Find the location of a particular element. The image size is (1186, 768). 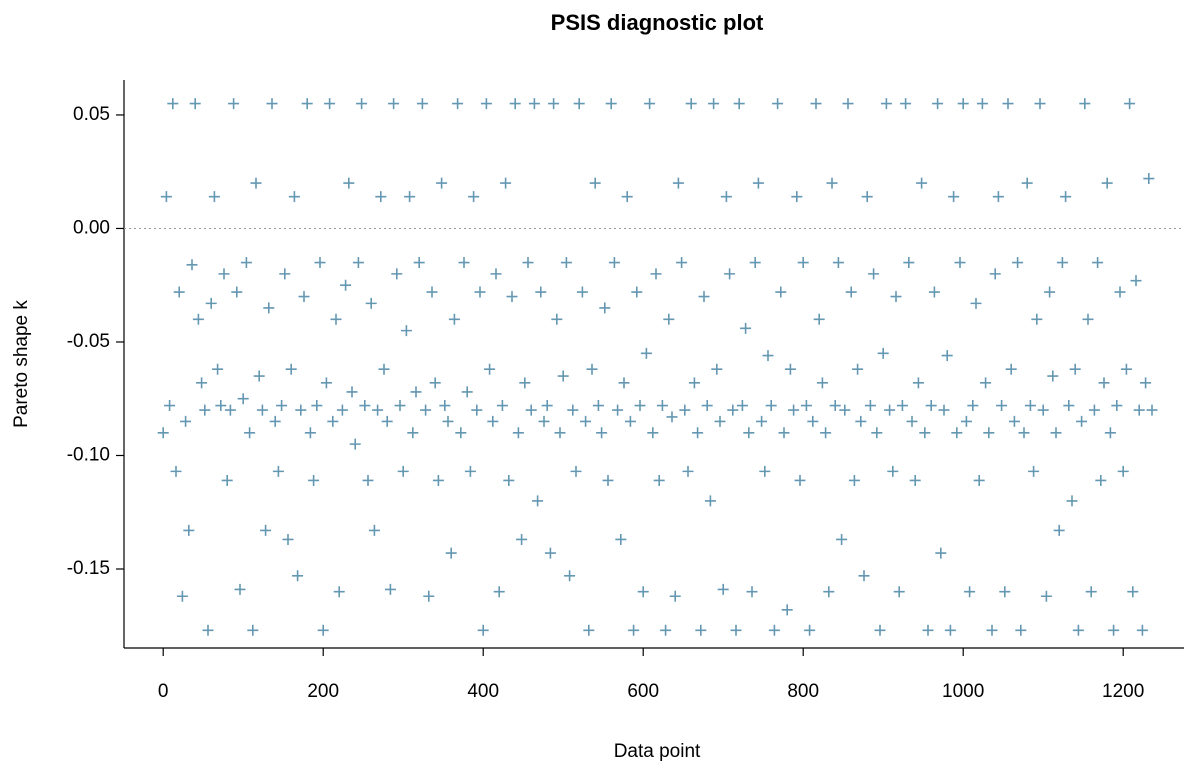

y-tick-label: 0.00 is located at coordinates (91, 227).